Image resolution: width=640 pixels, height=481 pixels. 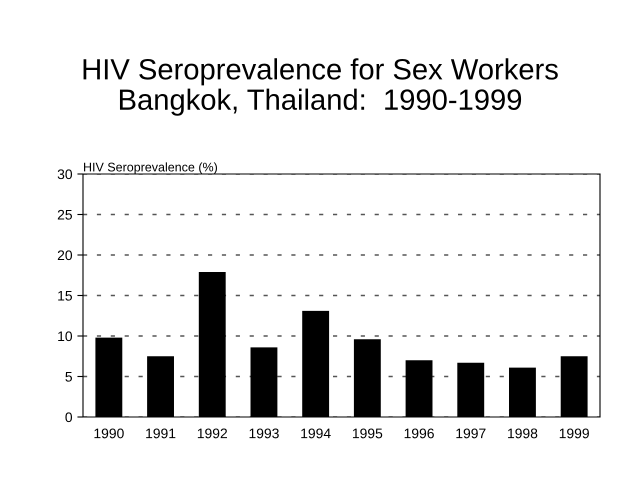 What do you see at coordinates (65, 295) in the screenshot?
I see `y-tick-label: 15` at bounding box center [65, 295].